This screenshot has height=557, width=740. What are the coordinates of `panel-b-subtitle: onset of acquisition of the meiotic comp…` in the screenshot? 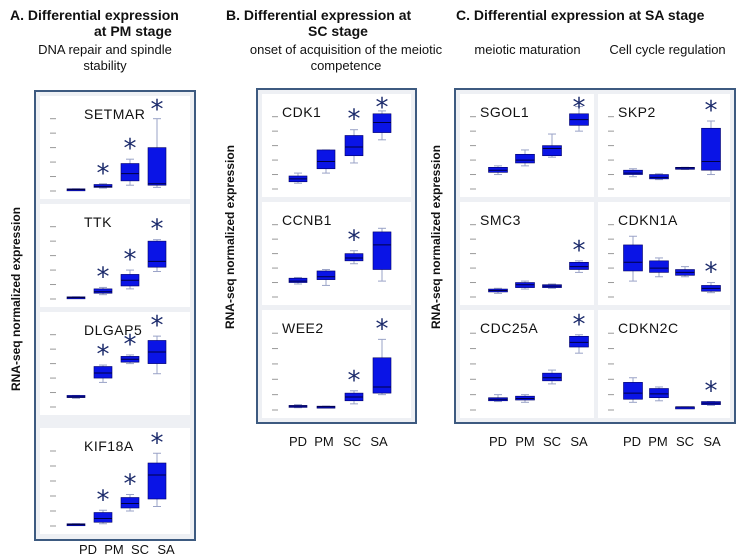 It's located at (346, 57).